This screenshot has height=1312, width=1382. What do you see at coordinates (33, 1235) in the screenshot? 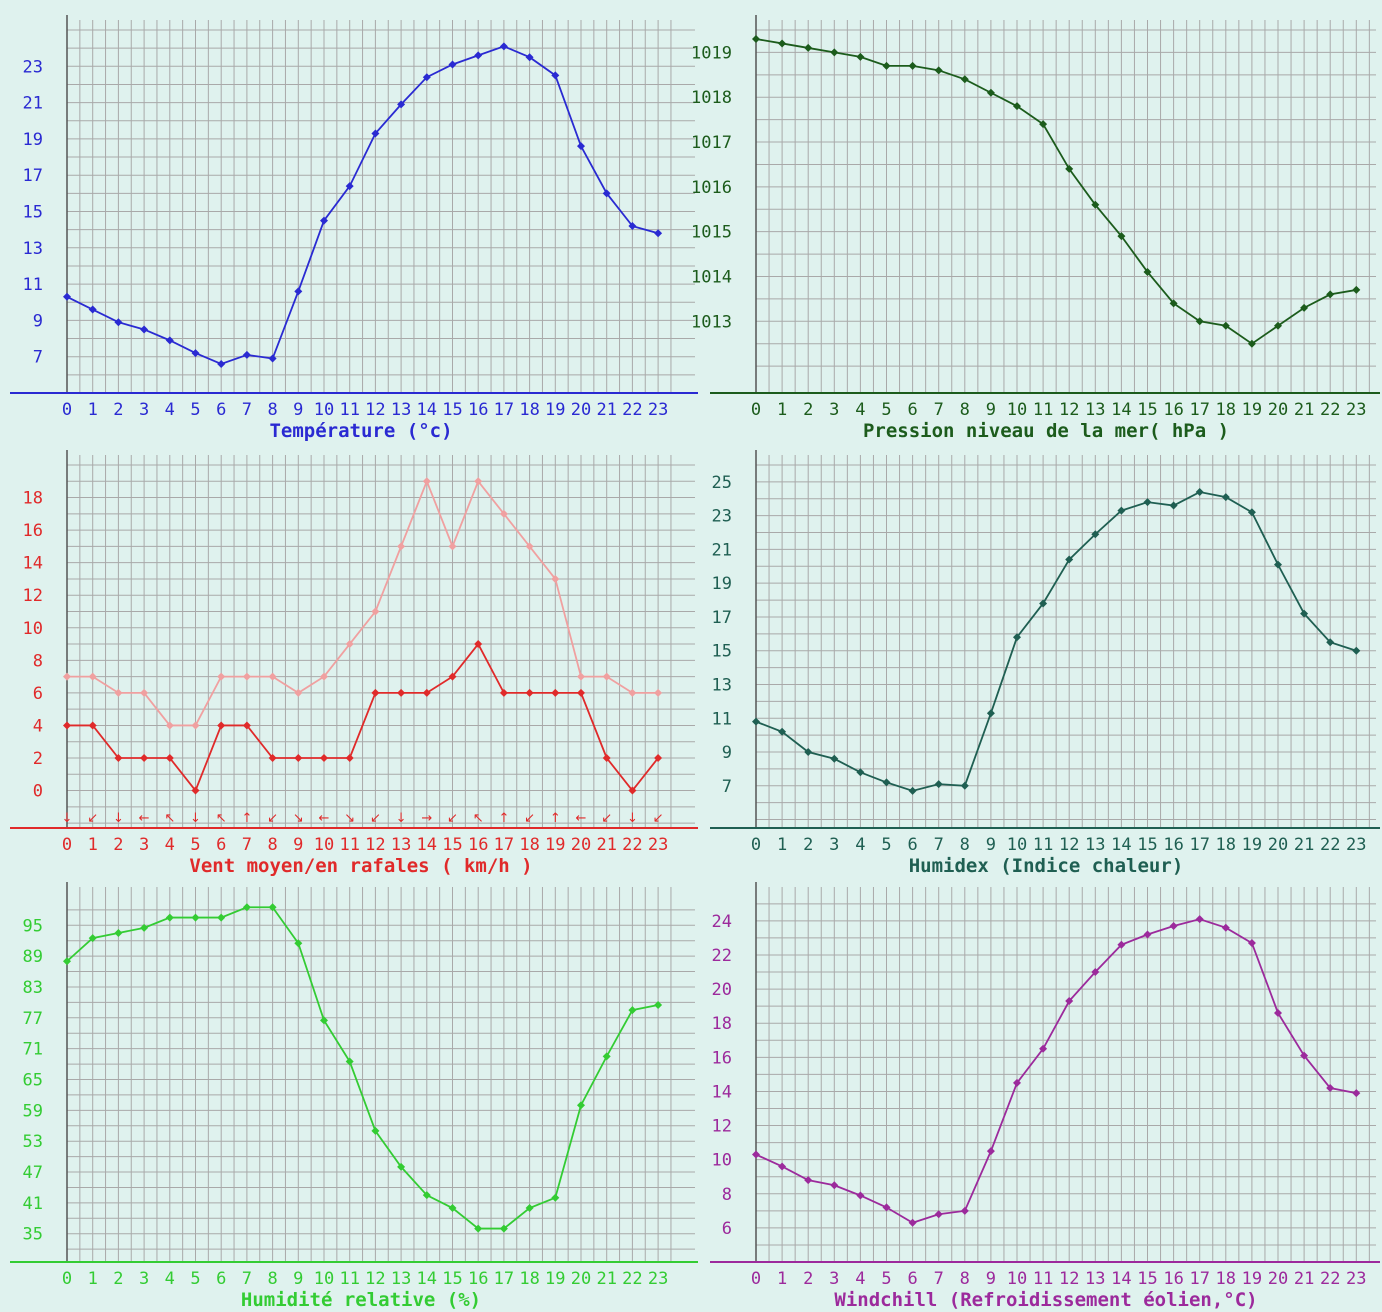
I see `y-tick-label: 35` at bounding box center [33, 1235].